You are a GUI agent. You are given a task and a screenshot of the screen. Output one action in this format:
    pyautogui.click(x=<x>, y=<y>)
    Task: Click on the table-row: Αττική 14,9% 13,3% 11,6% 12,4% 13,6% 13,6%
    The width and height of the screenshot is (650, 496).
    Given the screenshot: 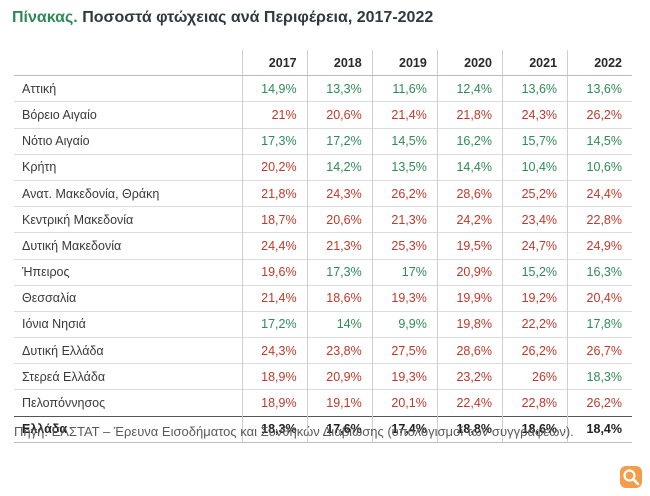 What is the action you would take?
    pyautogui.click(x=323, y=88)
    